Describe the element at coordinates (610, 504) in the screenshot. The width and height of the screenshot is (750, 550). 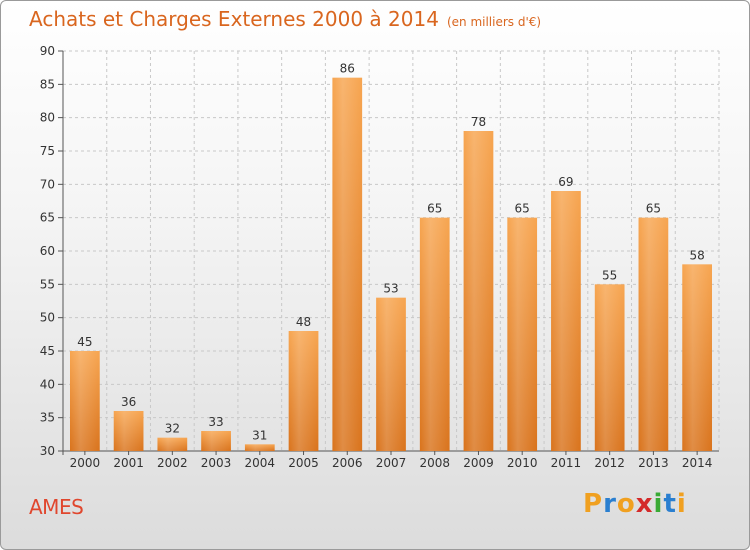
I see `logo-letter: r` at that location.